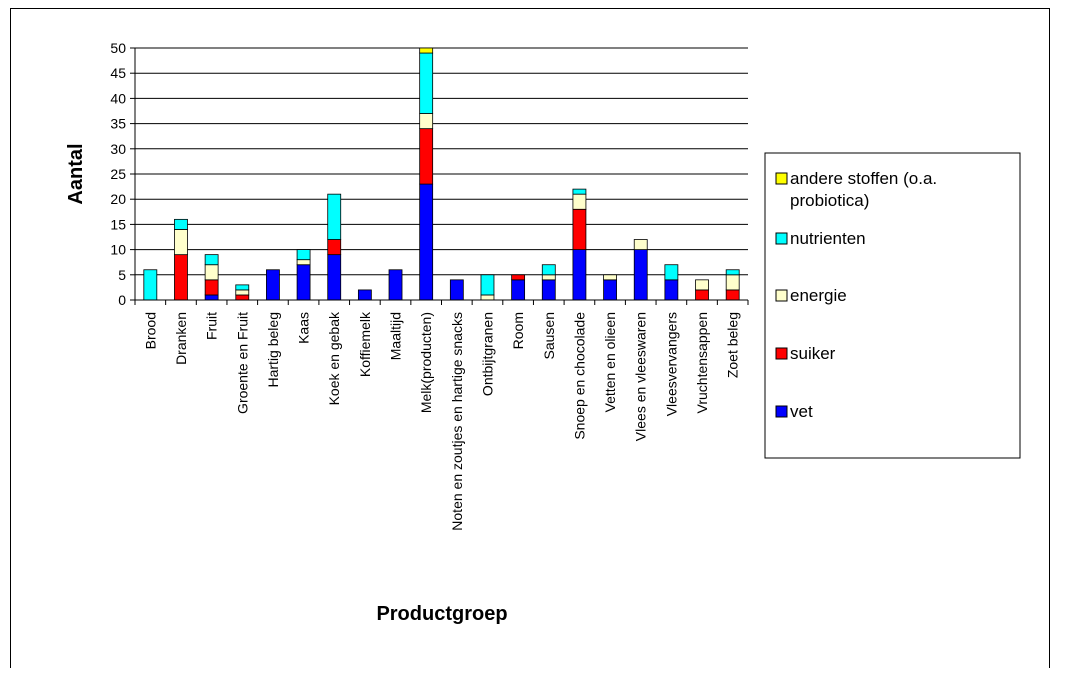 This screenshot has height=675, width=1068. Describe the element at coordinates (118, 73) in the screenshot. I see `y-tick-label: 45` at that location.